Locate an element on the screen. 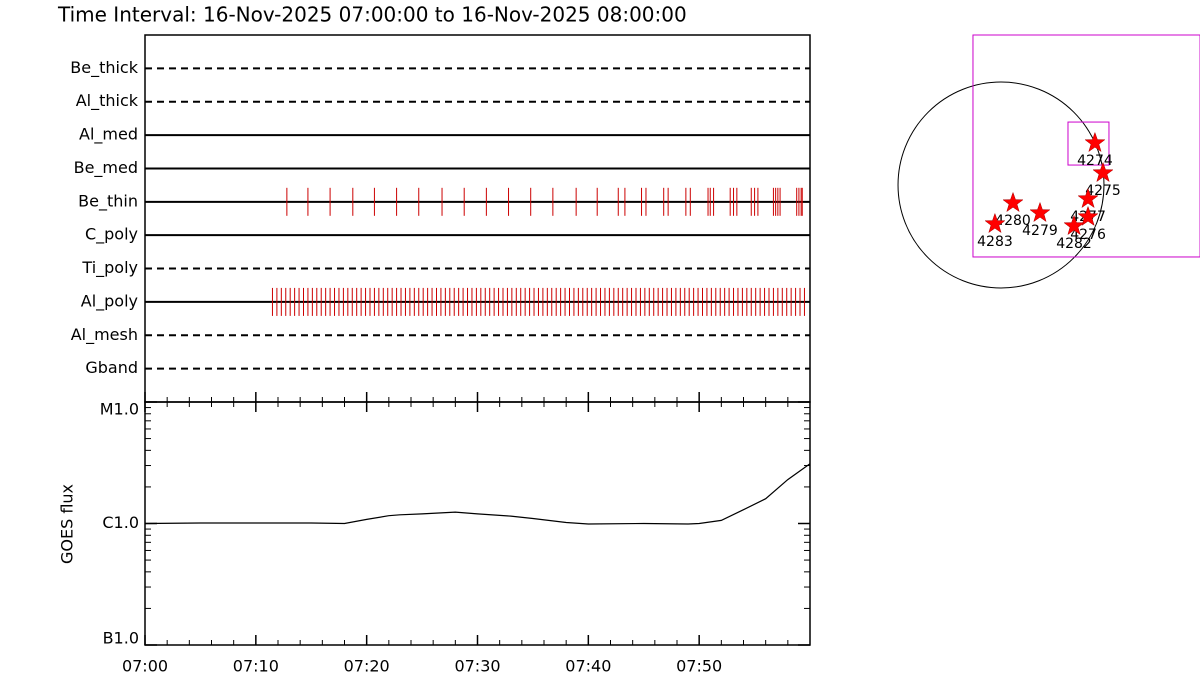 The width and height of the screenshot is (1200, 700). region-label: 4282 is located at coordinates (1074, 244).